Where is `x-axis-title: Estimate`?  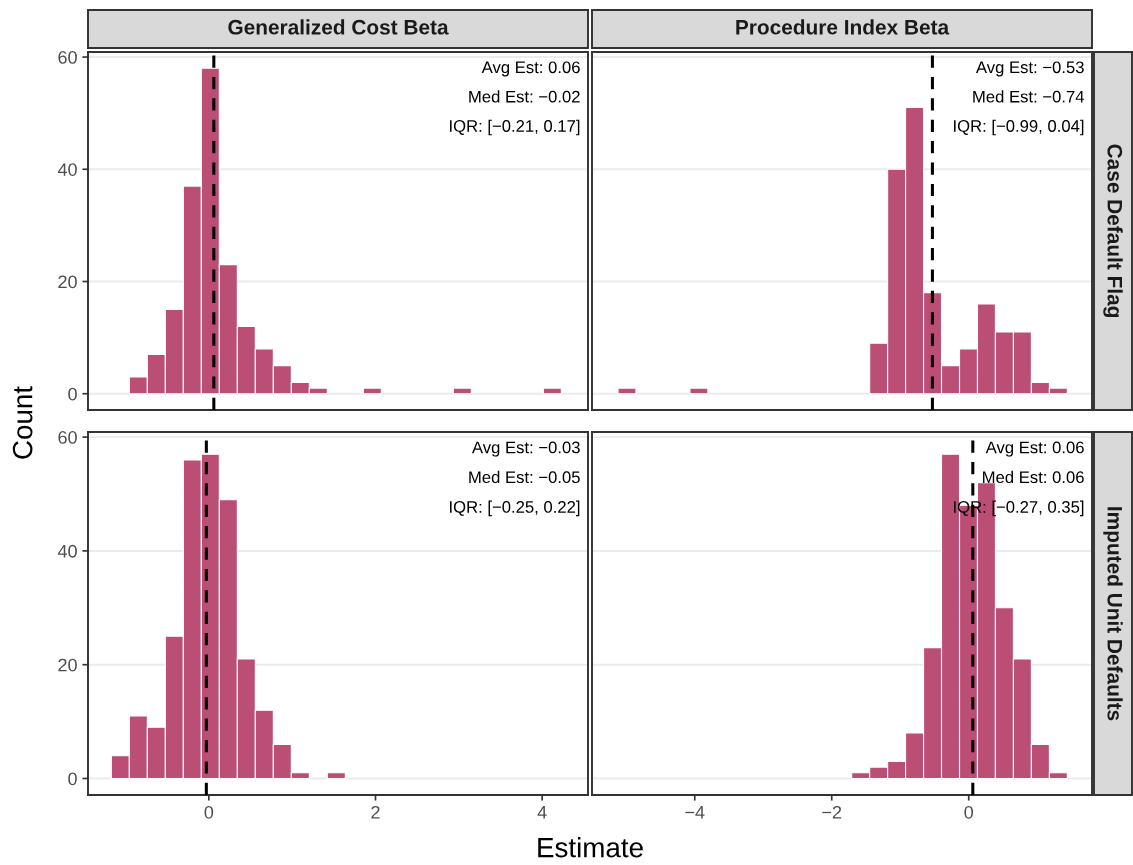
x-axis-title: Estimate is located at coordinates (590, 847).